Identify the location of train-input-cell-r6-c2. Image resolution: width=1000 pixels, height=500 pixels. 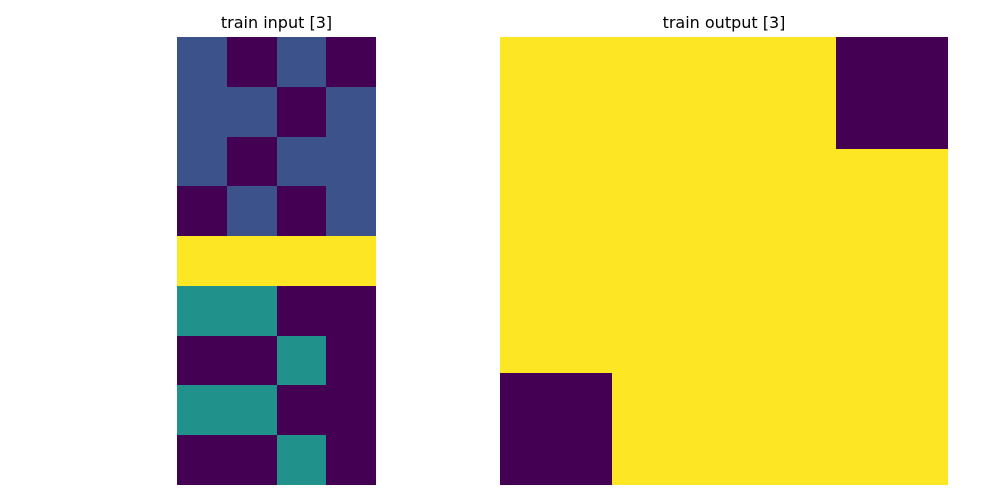
(301, 360).